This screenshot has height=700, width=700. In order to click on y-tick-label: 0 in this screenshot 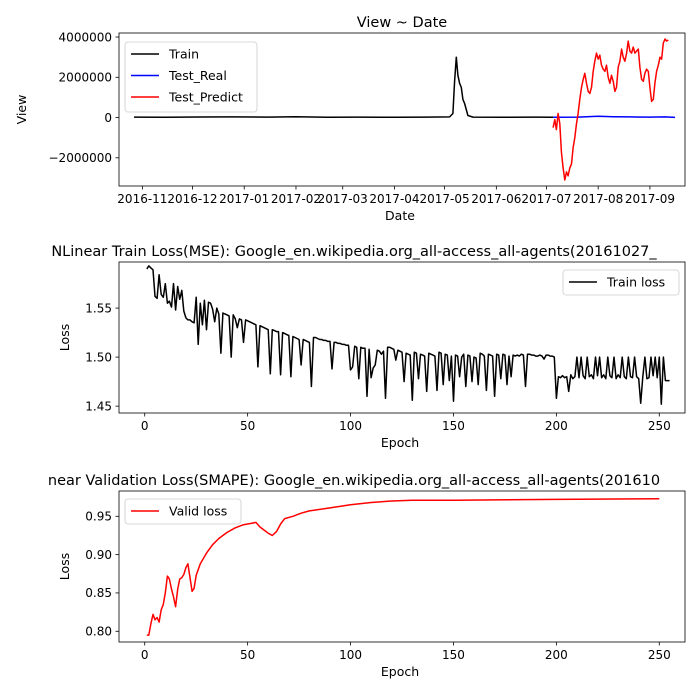, I will do `click(108, 118)`.